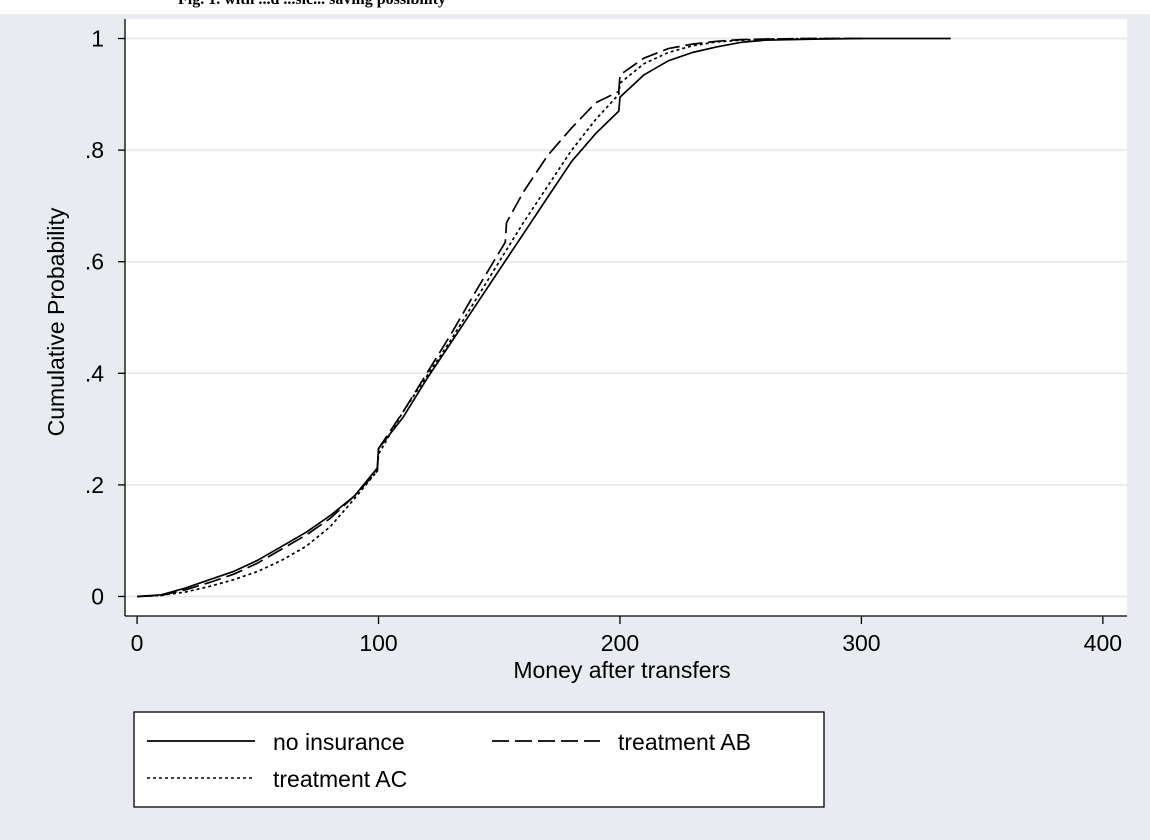 The width and height of the screenshot is (1150, 840). Describe the element at coordinates (137, 643) in the screenshot. I see `x-tick-label: 0` at that location.